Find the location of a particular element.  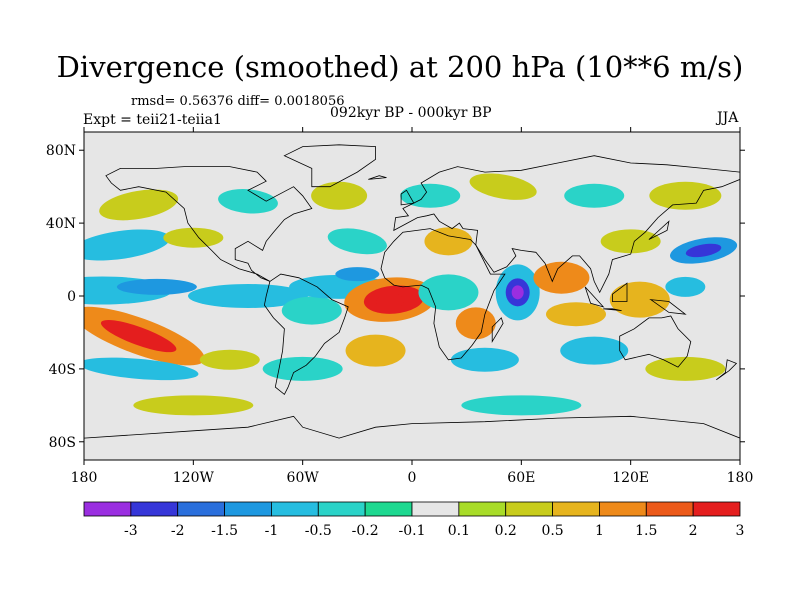

lon-tick-label: 0 is located at coordinates (412, 478).